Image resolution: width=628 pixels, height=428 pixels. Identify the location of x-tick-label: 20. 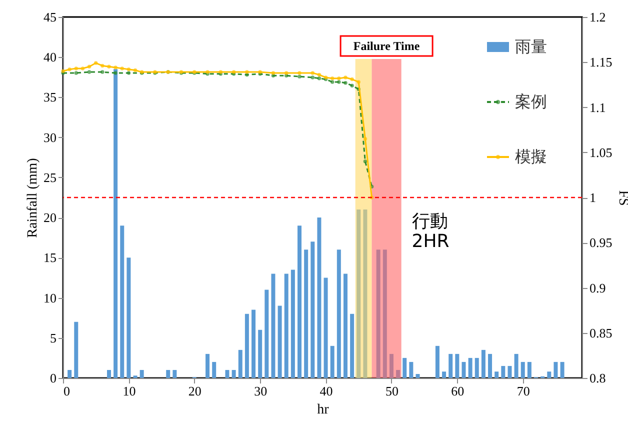
(195, 391).